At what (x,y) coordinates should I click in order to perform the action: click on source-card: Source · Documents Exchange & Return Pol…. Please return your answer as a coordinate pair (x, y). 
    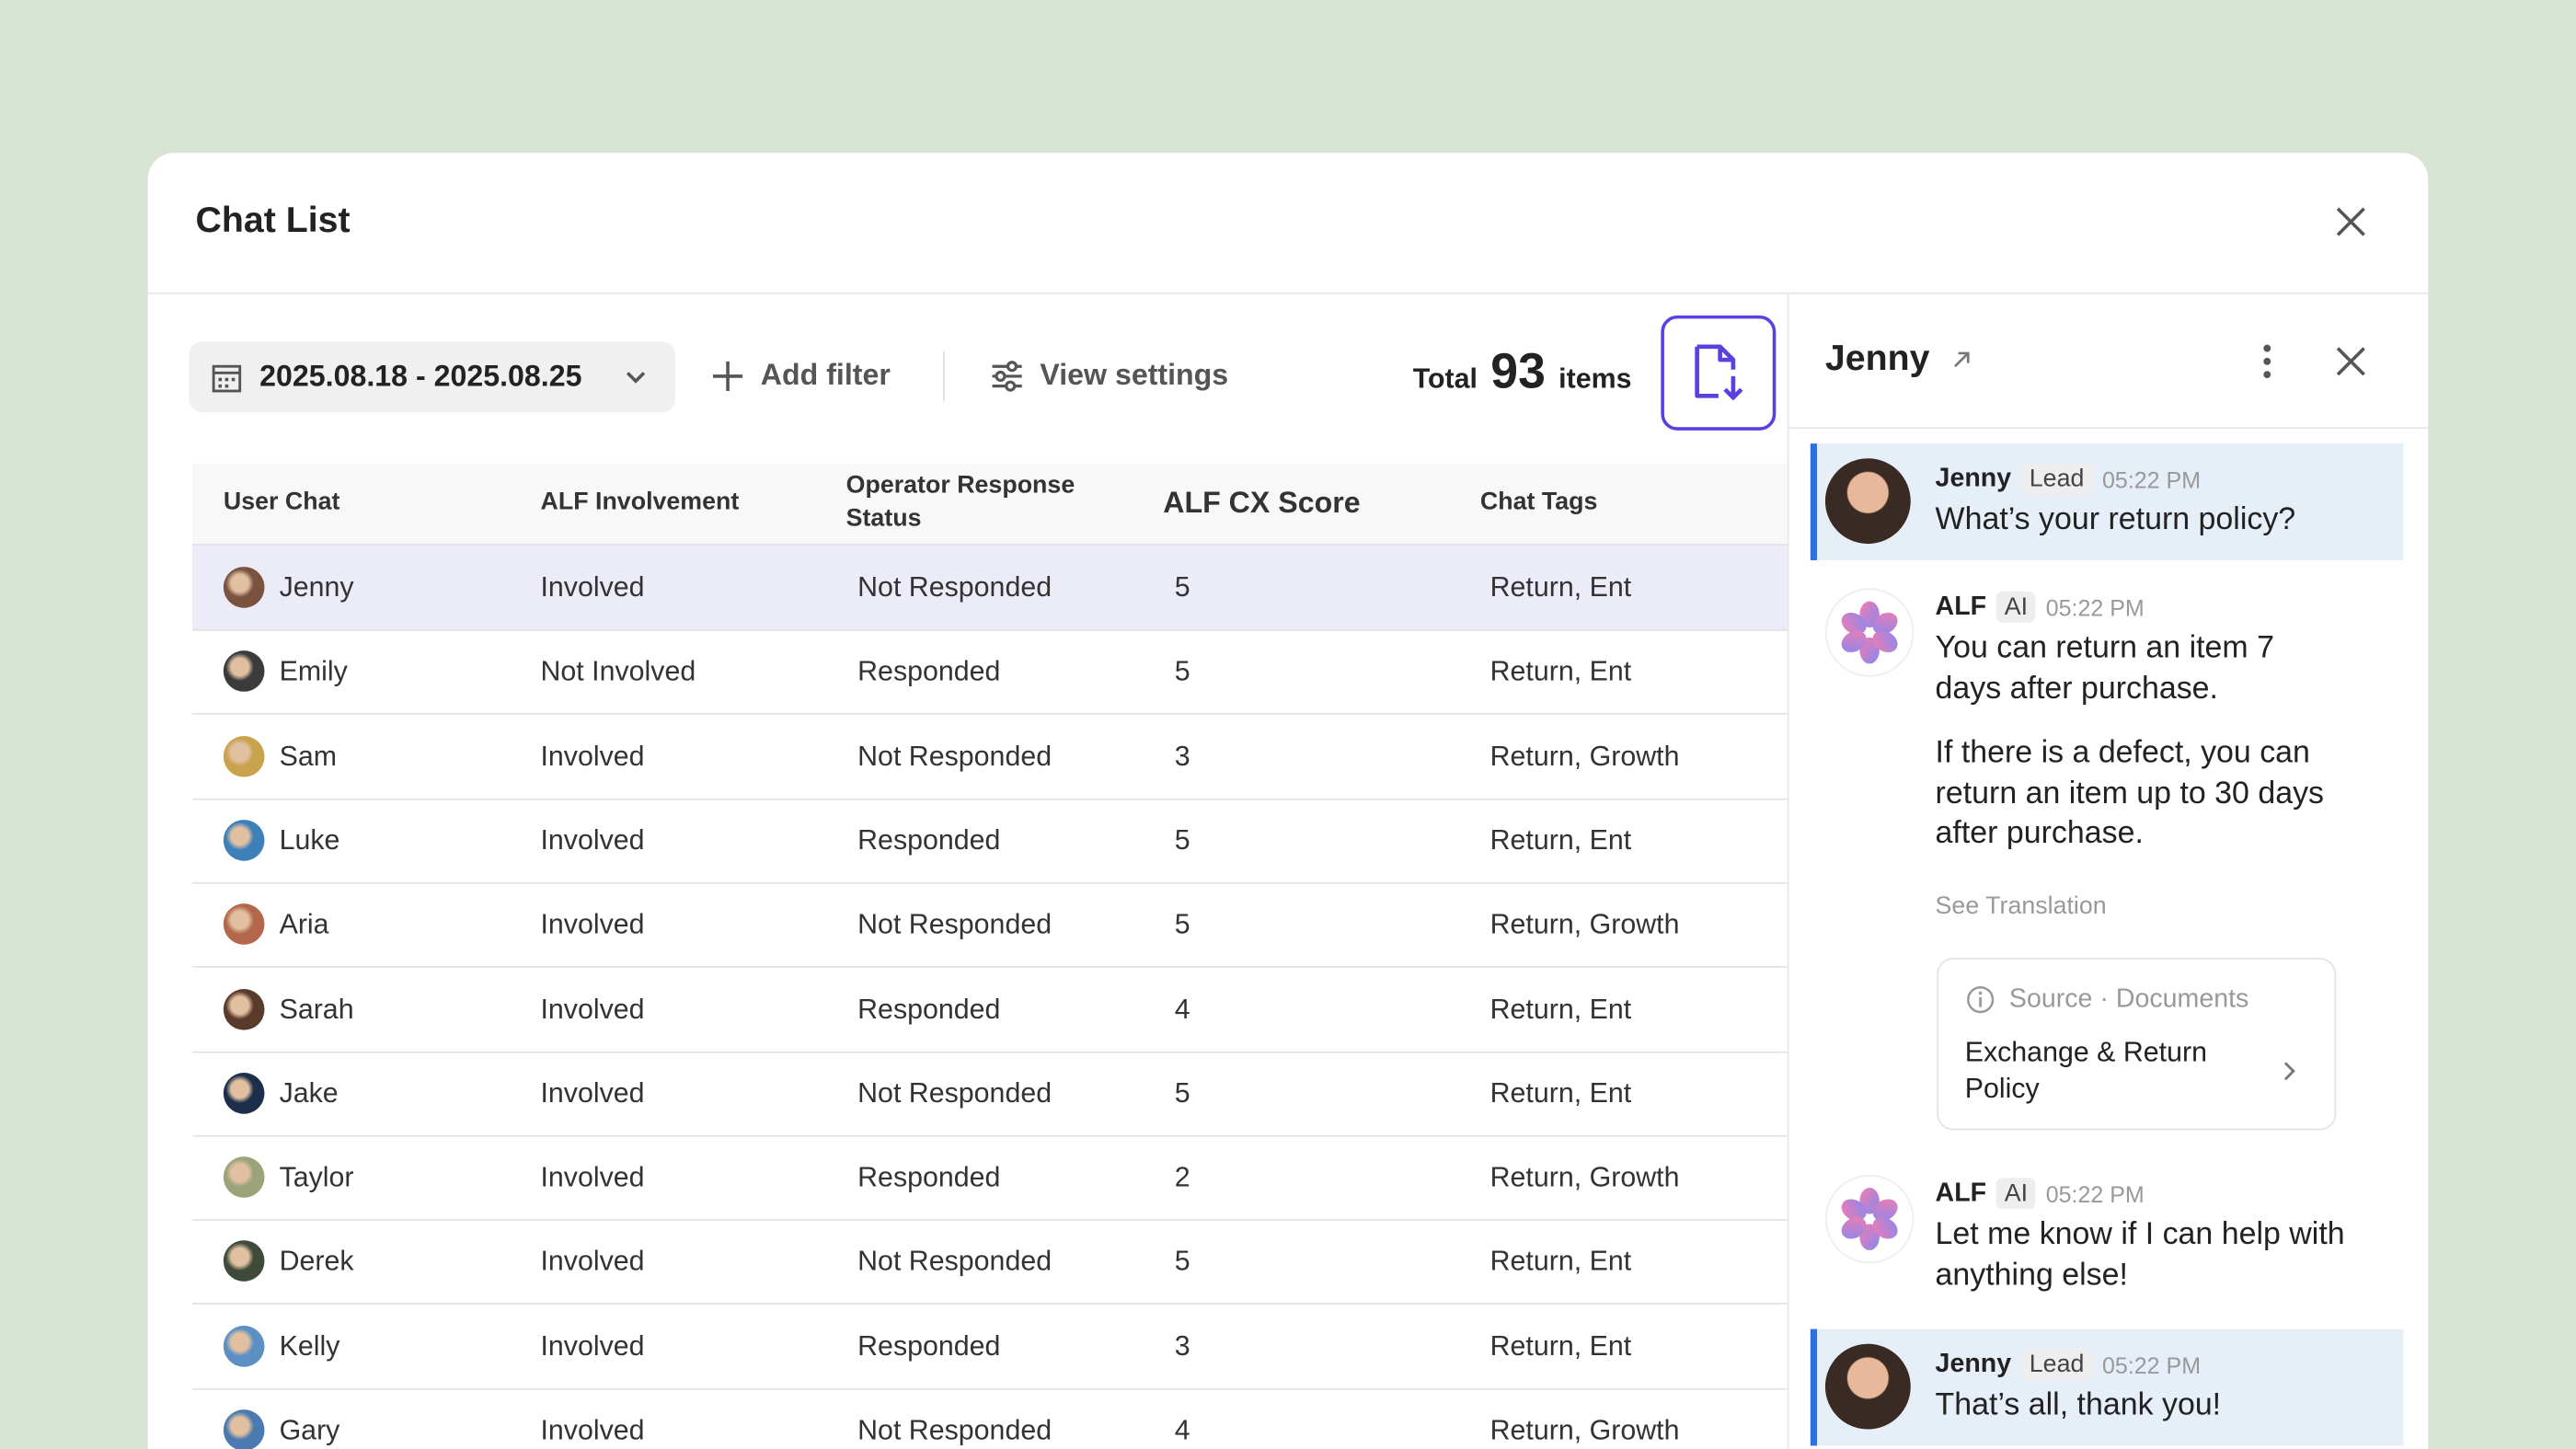
    Looking at the image, I should click on (2137, 1044).